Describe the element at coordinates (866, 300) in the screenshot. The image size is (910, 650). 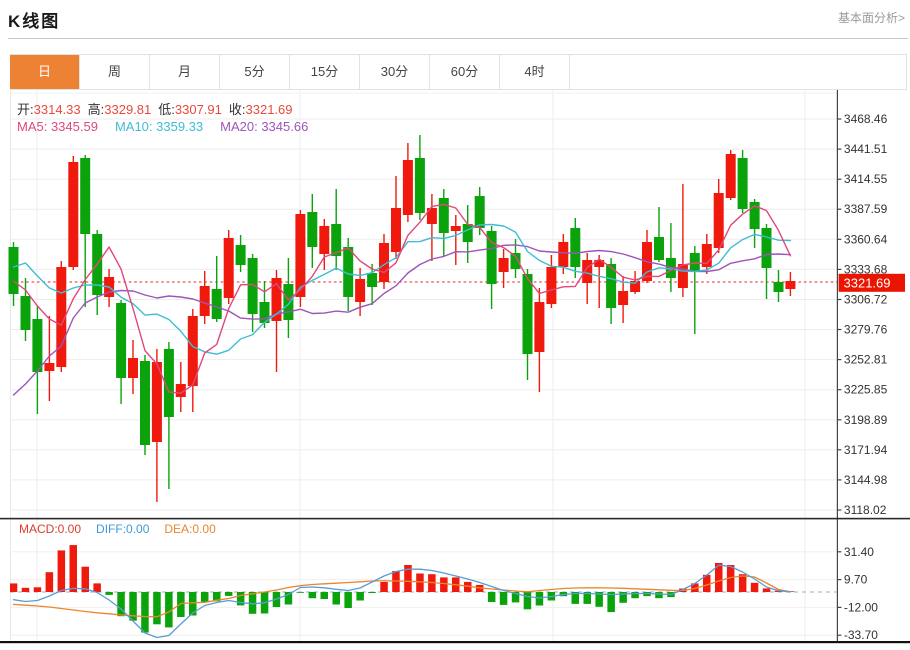
I see `svg-text: 3306.72` at that location.